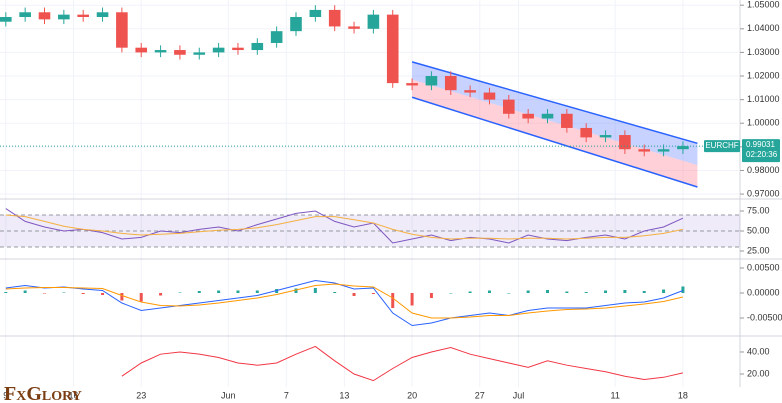  What do you see at coordinates (74, 395) in the screenshot?
I see `x-tick-label: 16` at bounding box center [74, 395].